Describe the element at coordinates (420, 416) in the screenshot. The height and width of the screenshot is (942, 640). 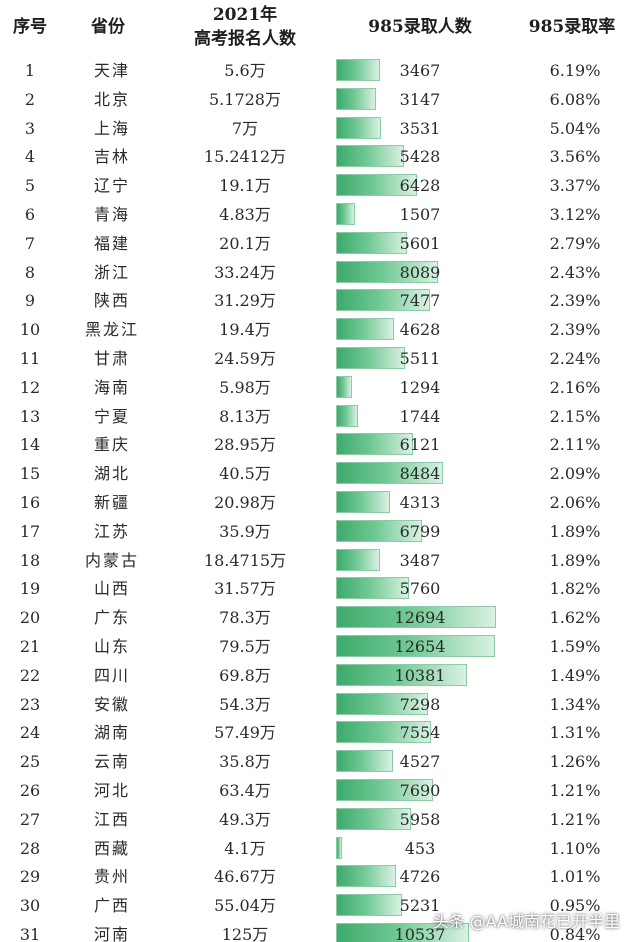
I see `row-985-count: 1744` at that location.